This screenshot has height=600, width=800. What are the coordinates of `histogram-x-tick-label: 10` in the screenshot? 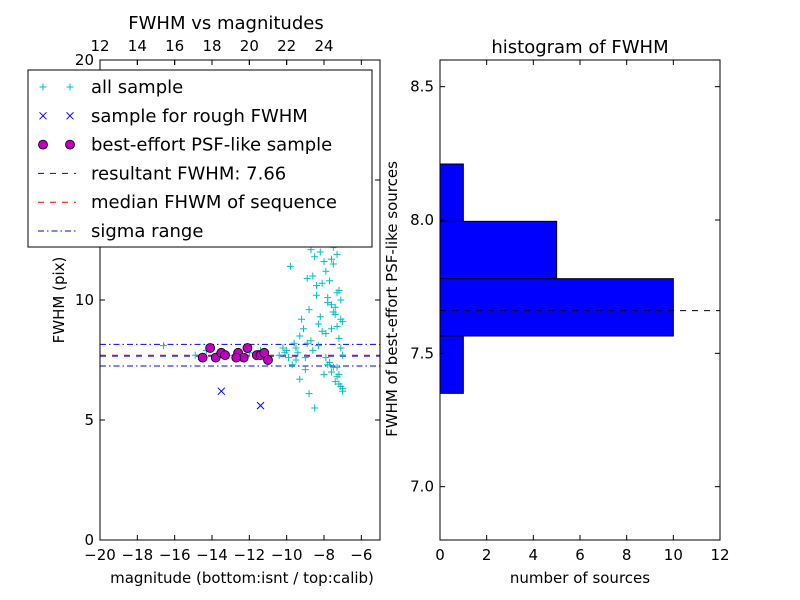 It's located at (673, 555).